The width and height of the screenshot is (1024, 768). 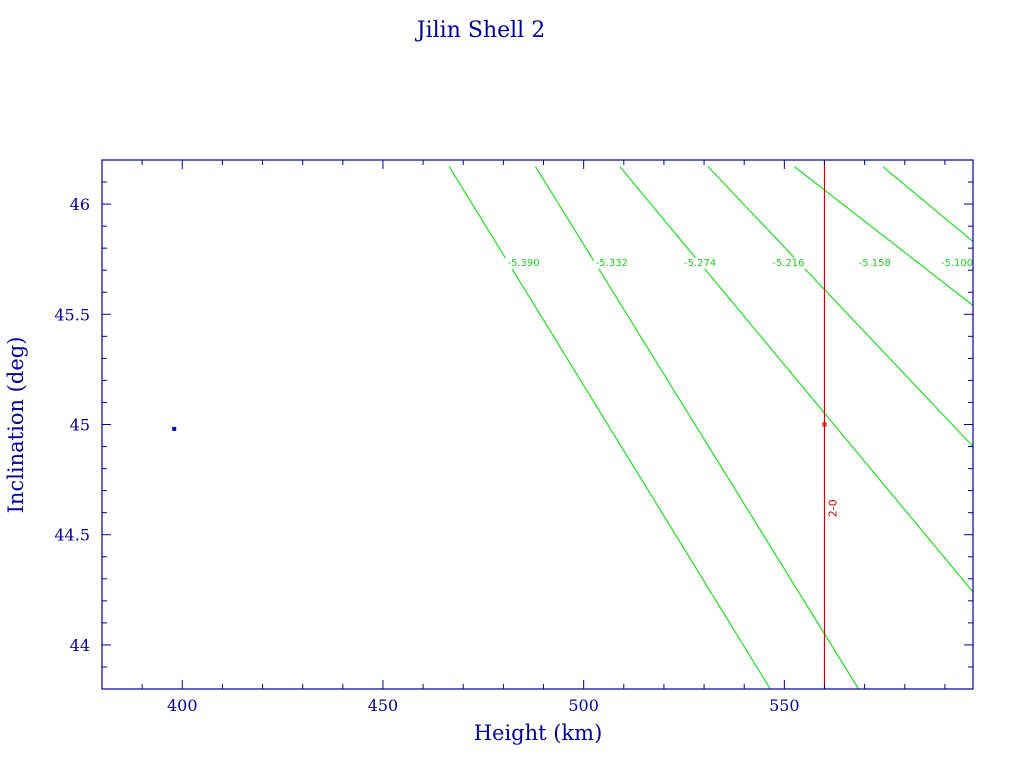 I want to click on x-tick-label-500: 500, so click(x=583, y=705).